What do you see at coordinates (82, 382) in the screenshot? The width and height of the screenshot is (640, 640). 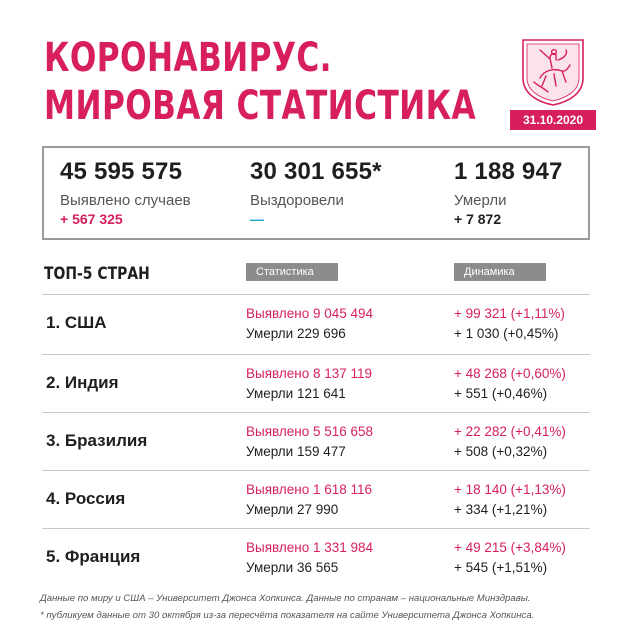 I see `country-name: 2. Индия` at bounding box center [82, 382].